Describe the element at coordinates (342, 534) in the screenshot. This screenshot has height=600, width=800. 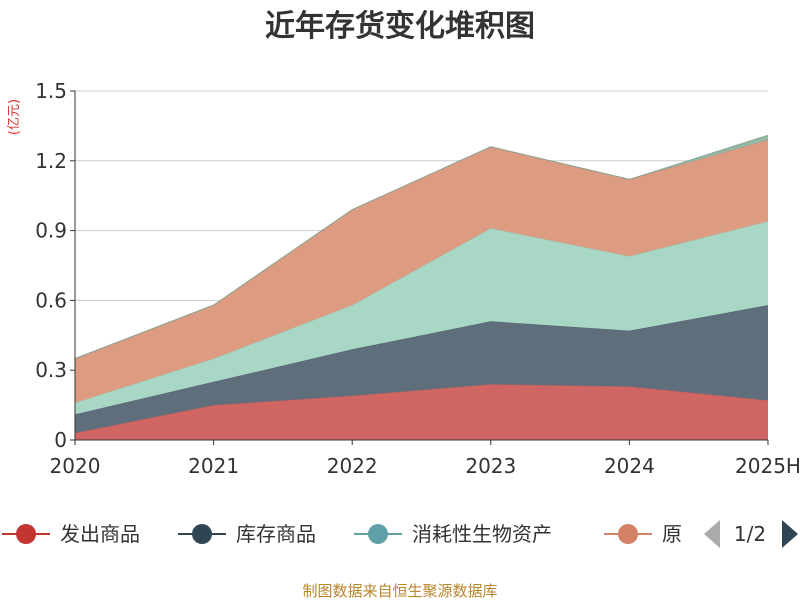
I see `legend: 发出商品 库存商品 消耗性生物资产 原` at that location.